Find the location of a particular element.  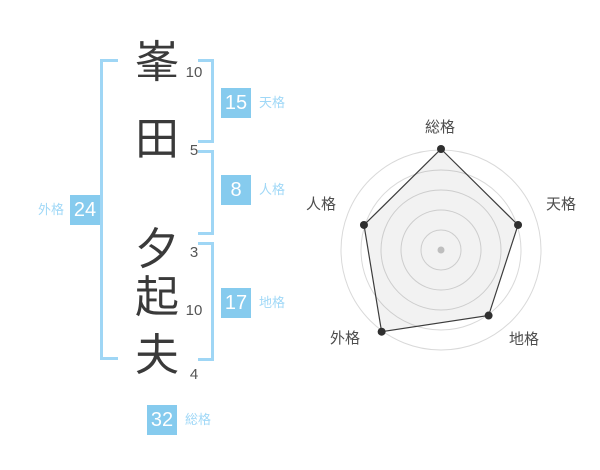

gaikaku-bracket is located at coordinates (109, 209).